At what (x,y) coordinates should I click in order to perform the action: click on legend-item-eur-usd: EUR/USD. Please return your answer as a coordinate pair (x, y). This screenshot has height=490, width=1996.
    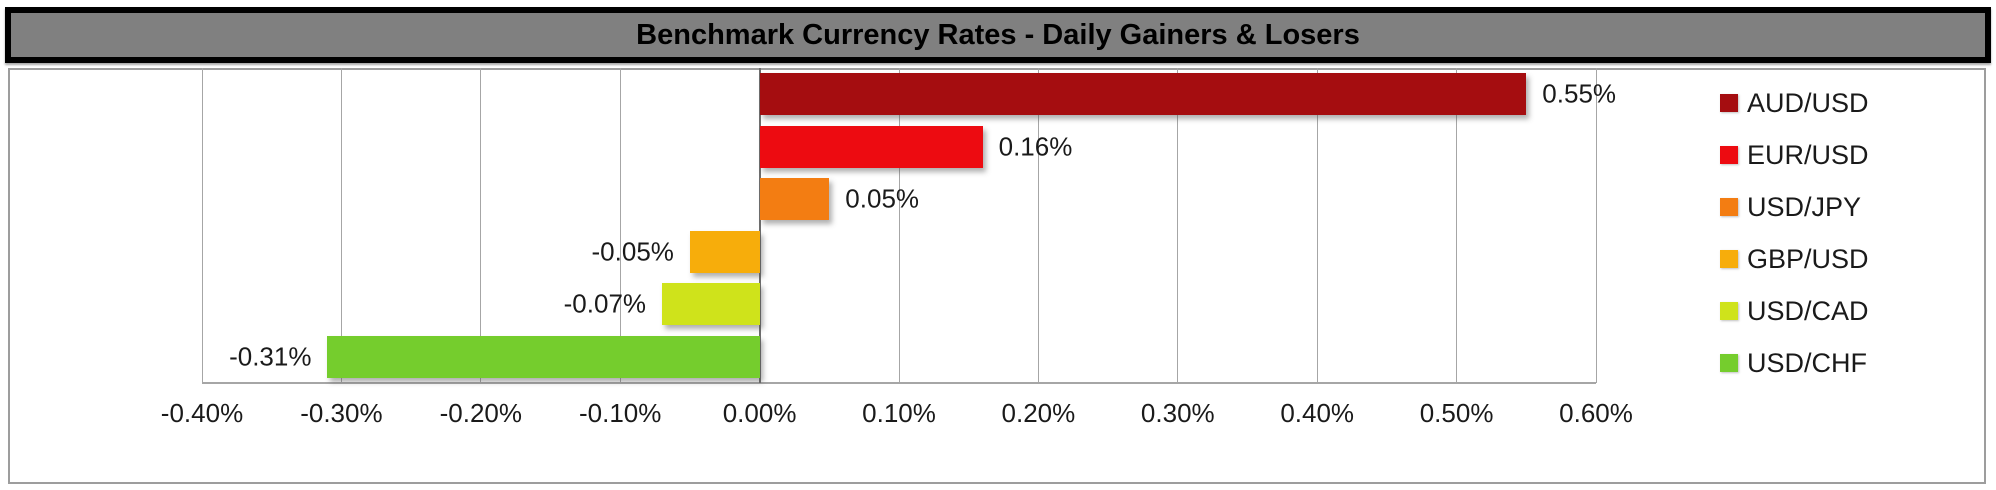
    Looking at the image, I should click on (1848, 155).